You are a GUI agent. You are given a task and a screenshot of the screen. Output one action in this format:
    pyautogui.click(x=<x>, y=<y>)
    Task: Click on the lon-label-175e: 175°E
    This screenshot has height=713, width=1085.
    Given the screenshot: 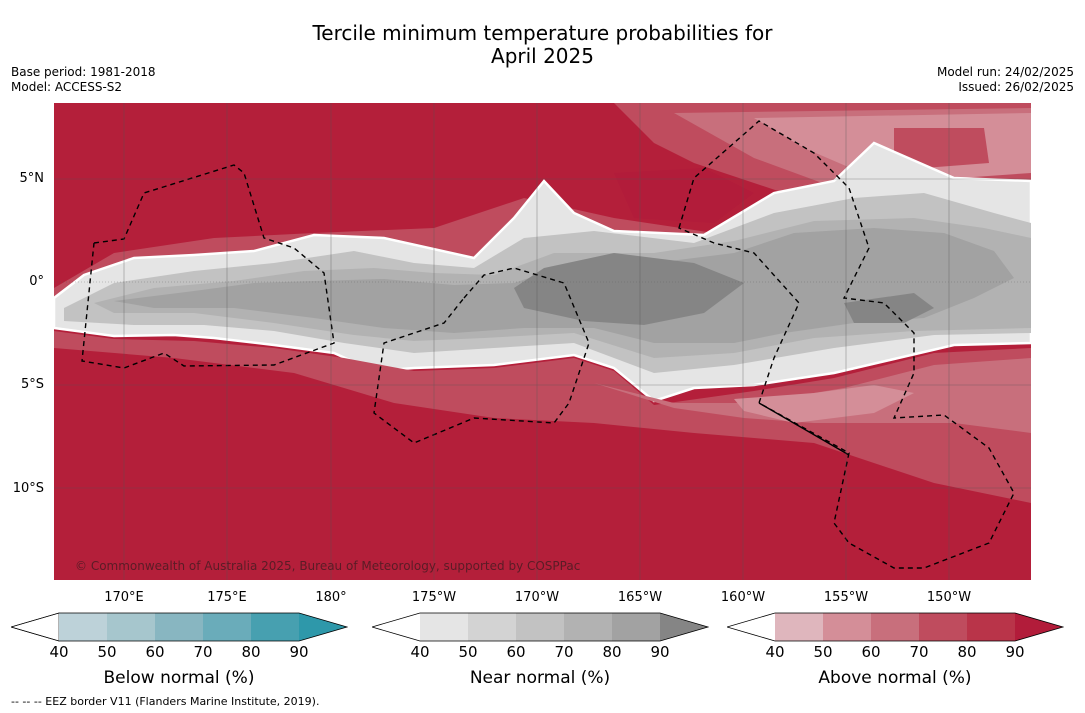 What is the action you would take?
    pyautogui.click(x=227, y=597)
    